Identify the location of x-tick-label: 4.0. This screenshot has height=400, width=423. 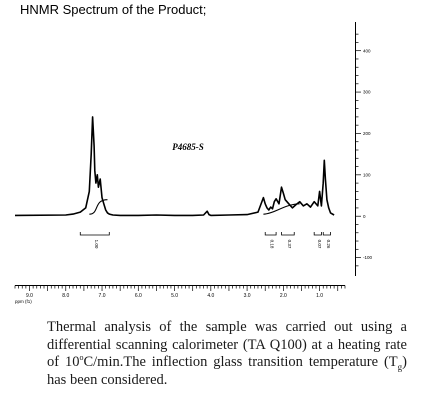
(210, 296).